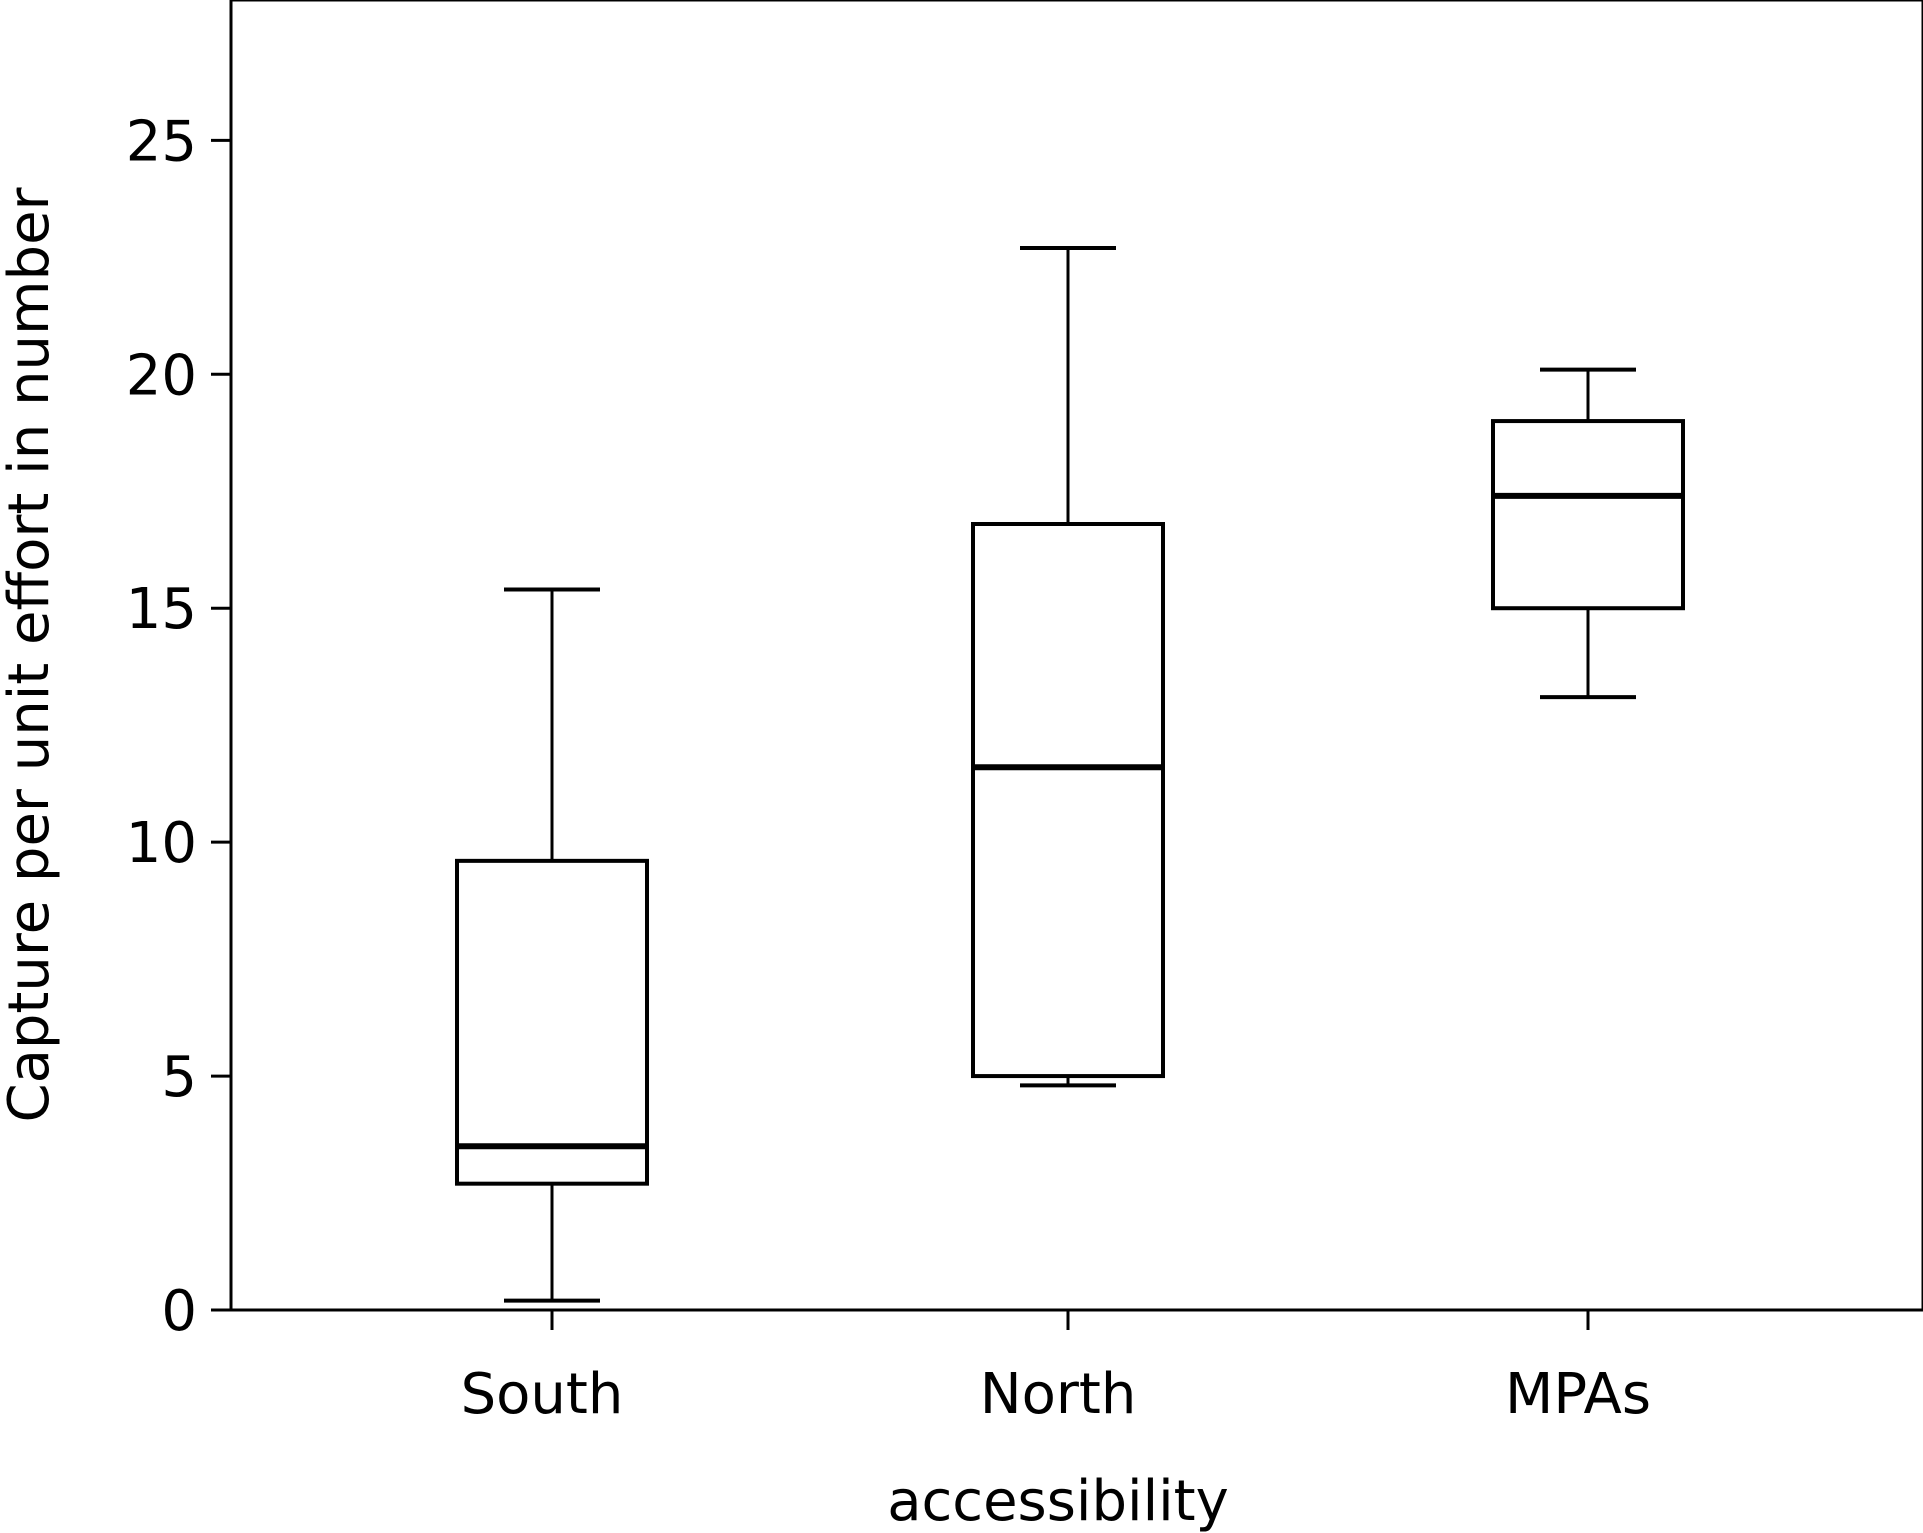 This screenshot has width=1923, height=1533. What do you see at coordinates (178, 726) in the screenshot?
I see `y-axis: 0 5 10 15 20 25` at bounding box center [178, 726].